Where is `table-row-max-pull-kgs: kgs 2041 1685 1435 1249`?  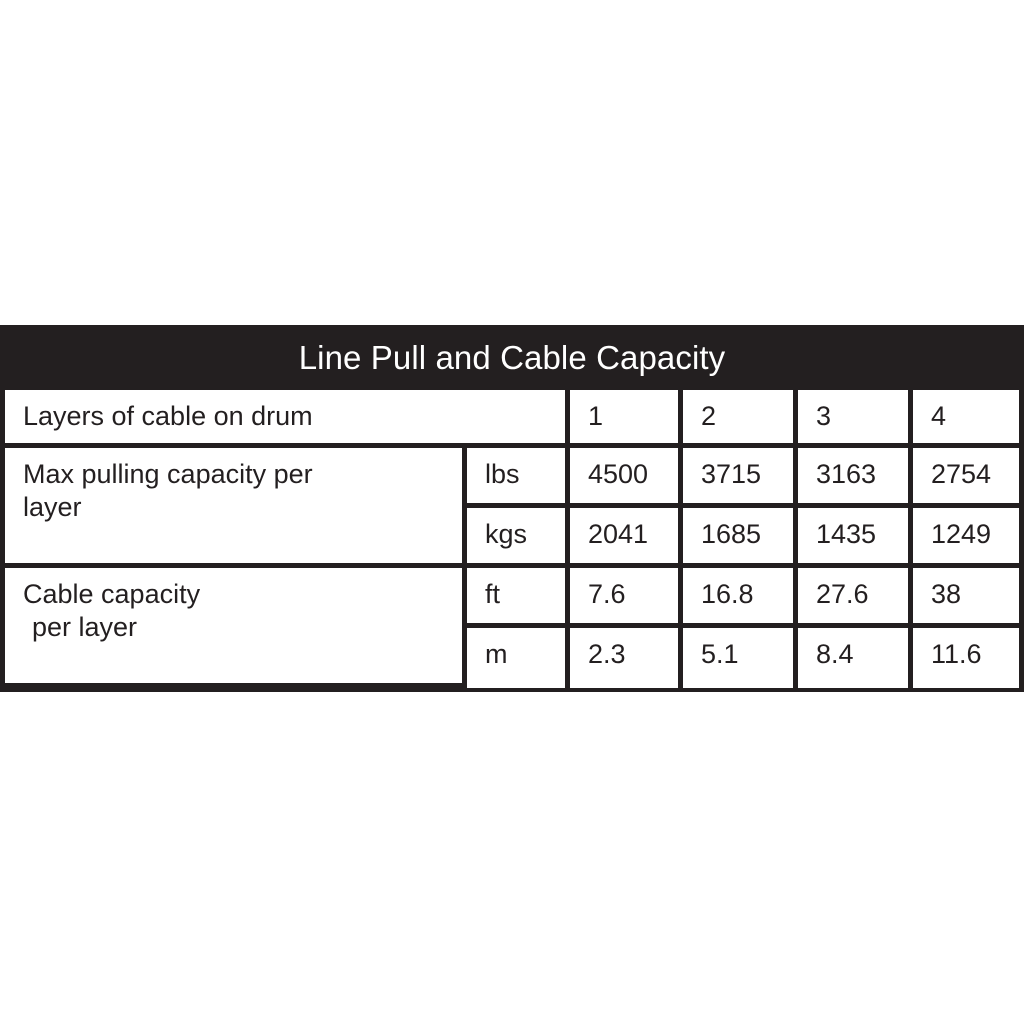 table-row-max-pull-kgs: kgs 2041 1685 1435 1249 is located at coordinates (512, 537).